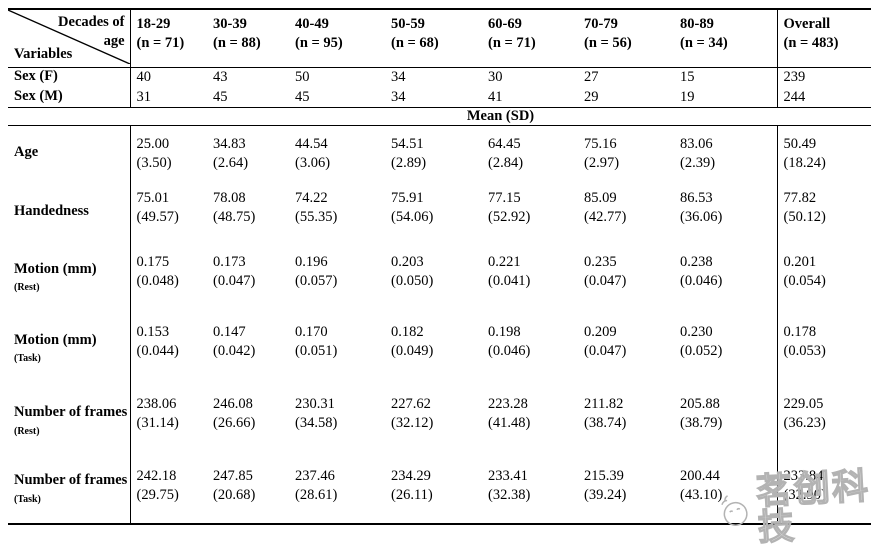 This screenshot has height=550, width=879. I want to click on mean-value: 234.29, so click(411, 475).